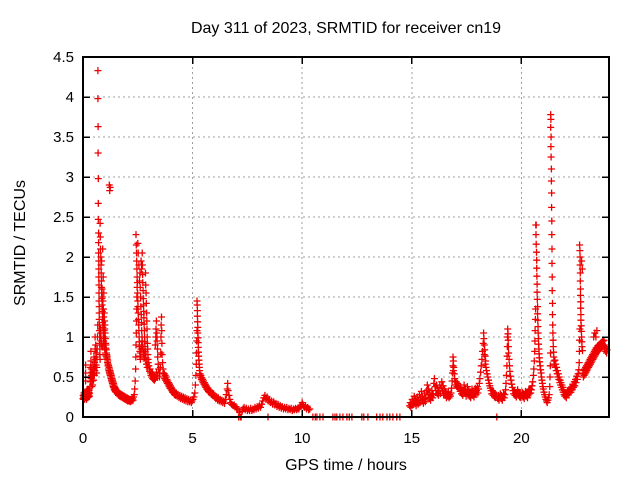 The image size is (640, 480). I want to click on x-tick-label: 10, so click(302, 438).